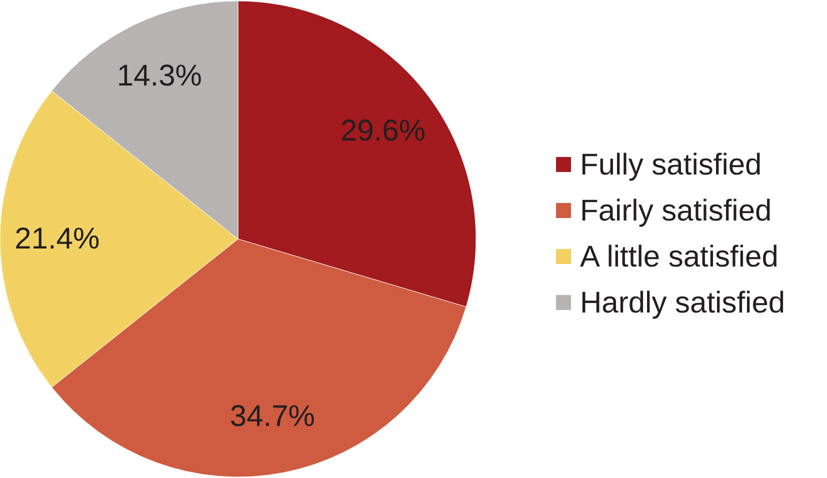 The width and height of the screenshot is (827, 478). I want to click on data-label: 21.4%, so click(57, 239).